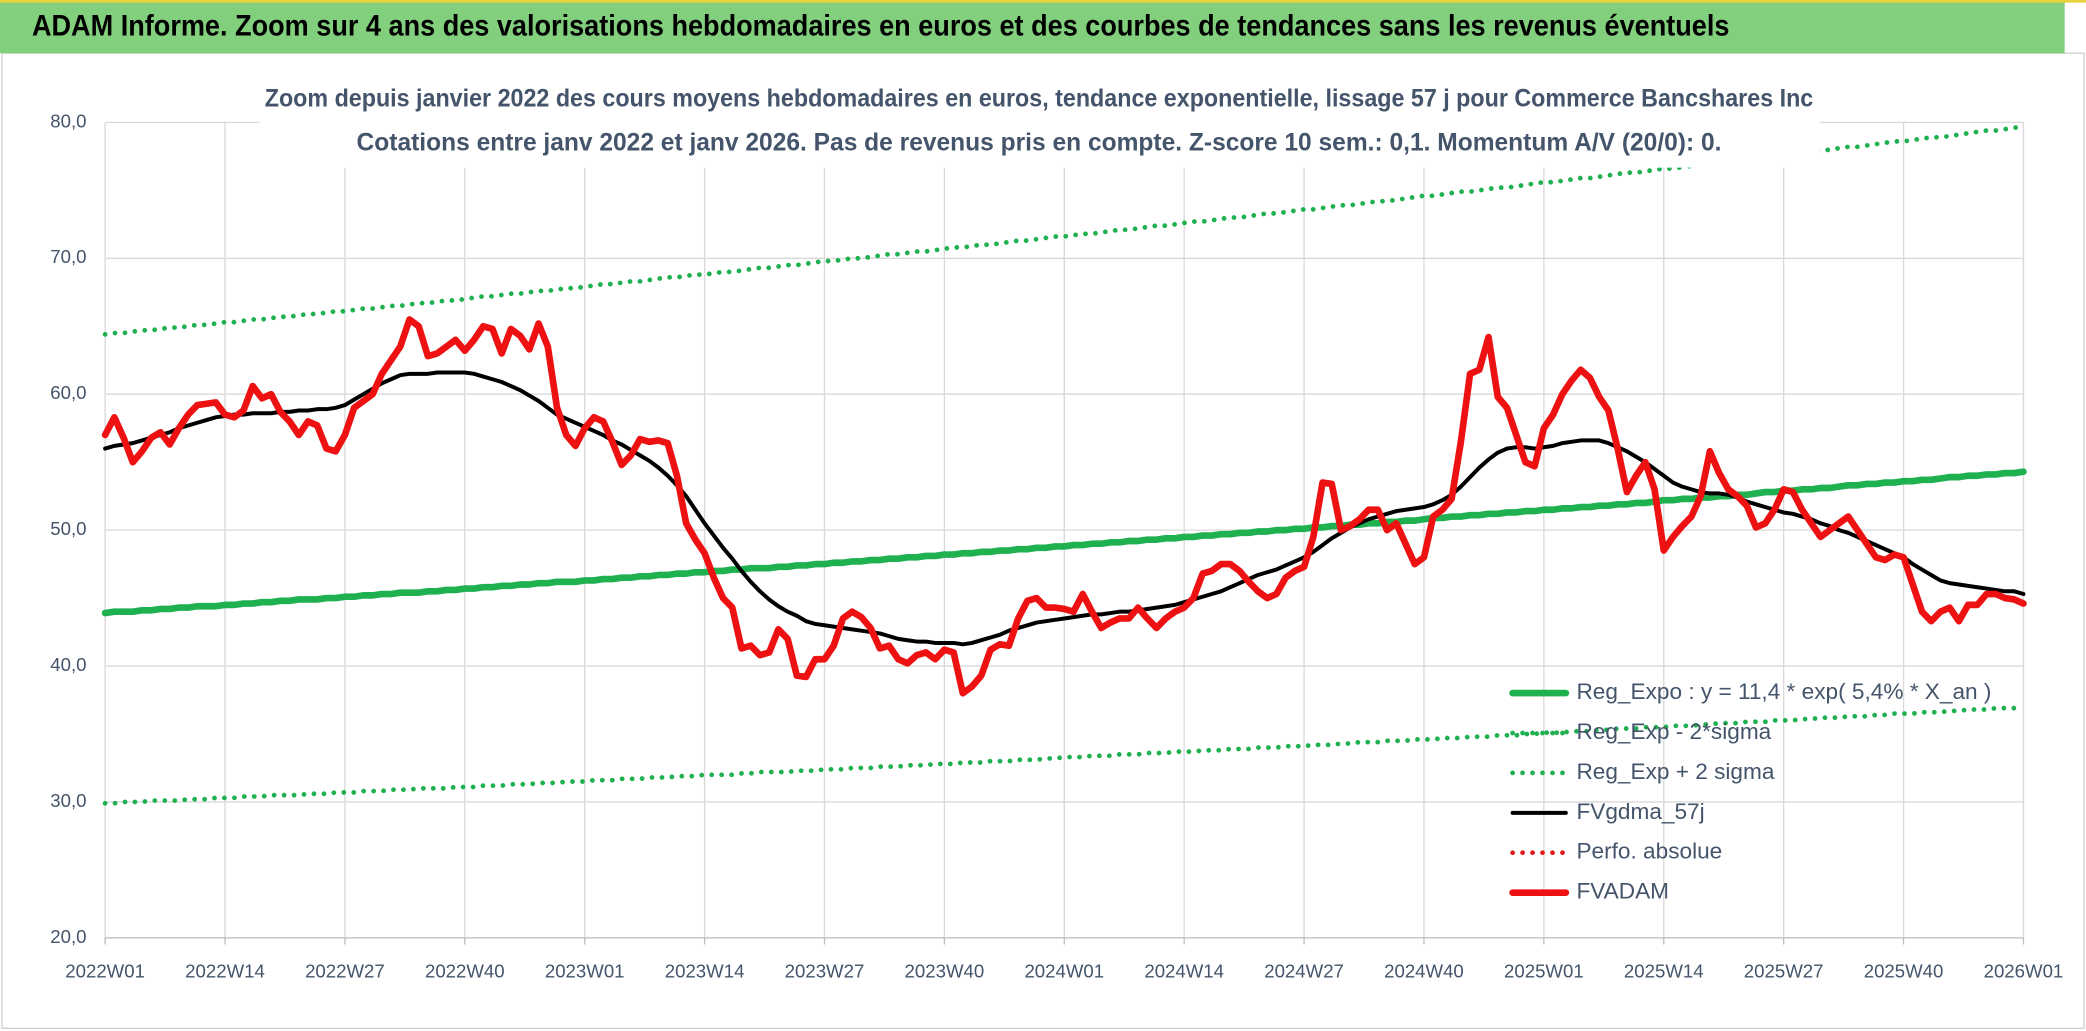 This screenshot has width=2086, height=1031. I want to click on y-tick-label: 30,0, so click(68, 800).